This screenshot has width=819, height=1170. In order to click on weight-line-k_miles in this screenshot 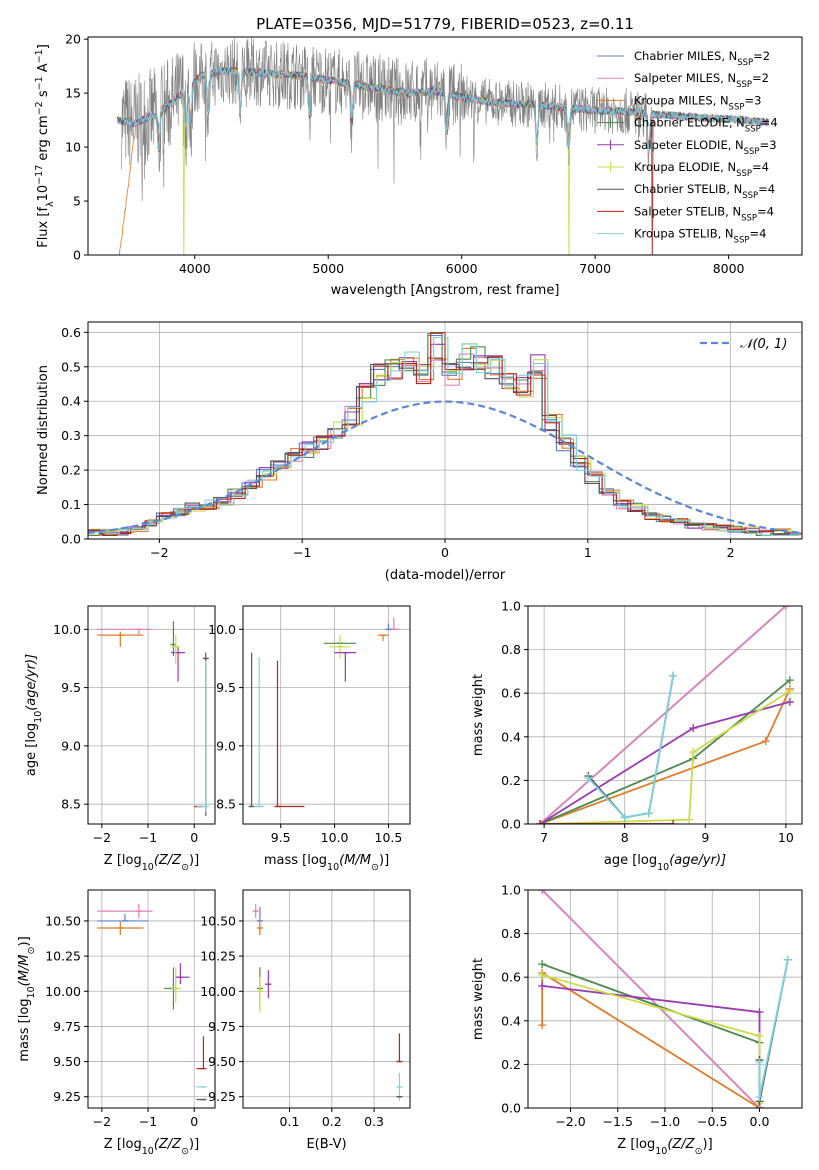, I will do `click(650, 1039)`.